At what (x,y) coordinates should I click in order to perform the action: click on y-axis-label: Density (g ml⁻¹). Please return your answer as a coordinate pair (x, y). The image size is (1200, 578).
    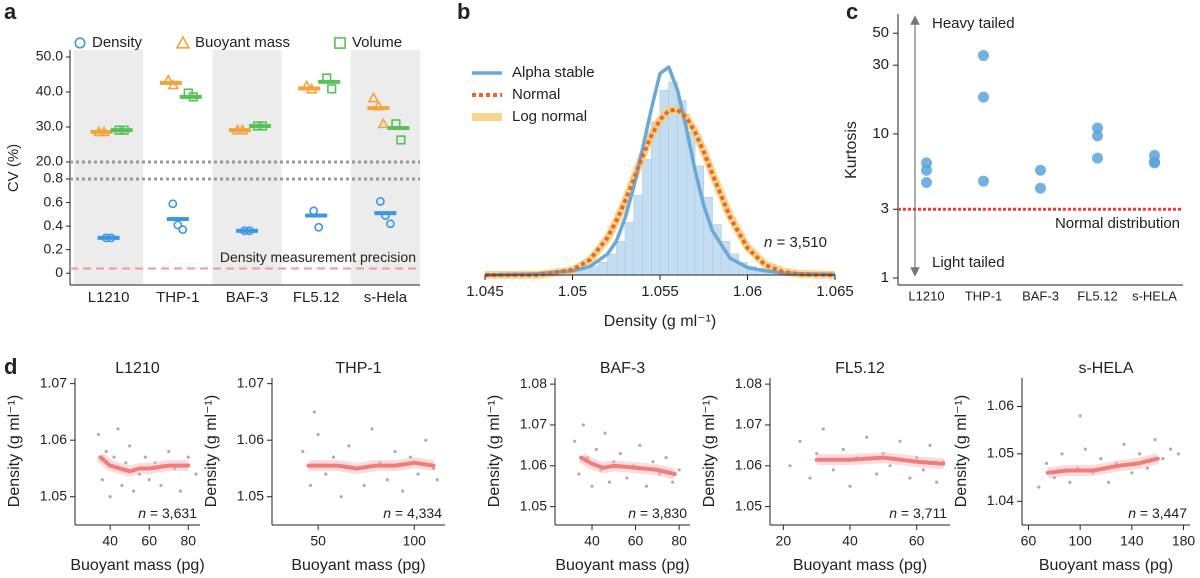
    Looking at the image, I should click on (211, 451).